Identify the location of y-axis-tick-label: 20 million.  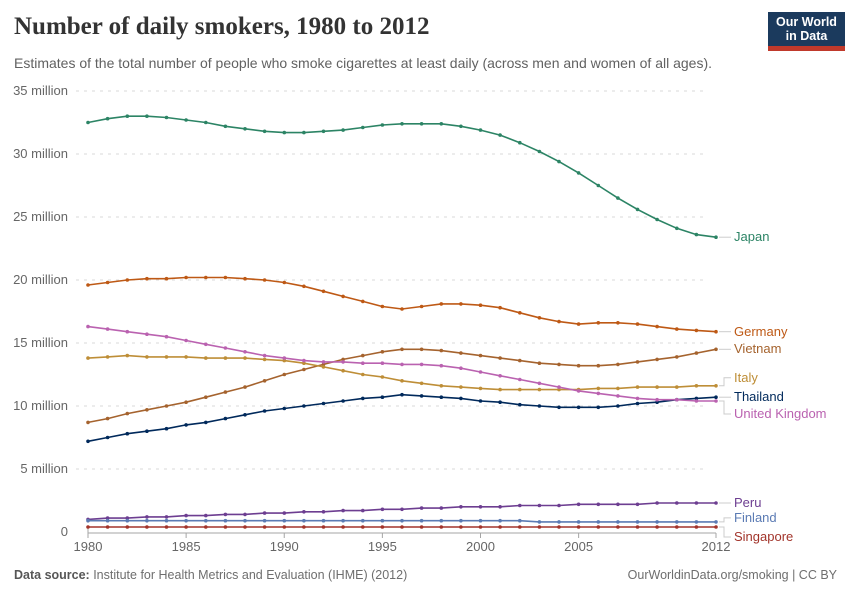
(40, 279).